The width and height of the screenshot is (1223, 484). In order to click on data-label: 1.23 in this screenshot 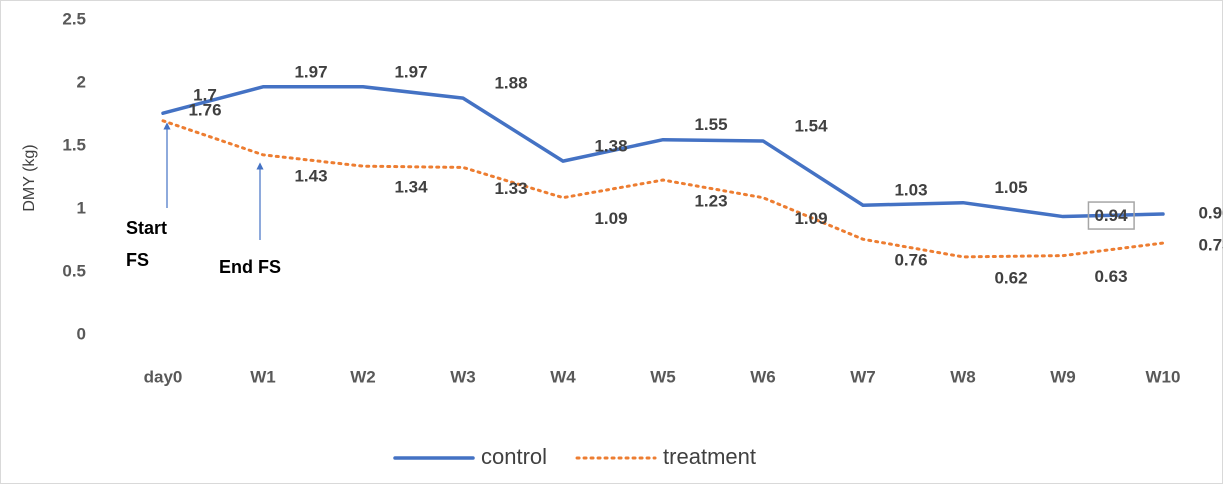, I will do `click(710, 201)`.